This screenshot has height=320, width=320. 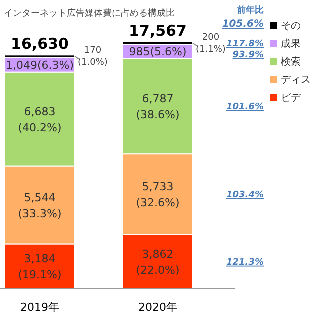 What do you see at coordinates (158, 262) in the screenshot?
I see `data-label: 3,862 (22.0%)` at bounding box center [158, 262].